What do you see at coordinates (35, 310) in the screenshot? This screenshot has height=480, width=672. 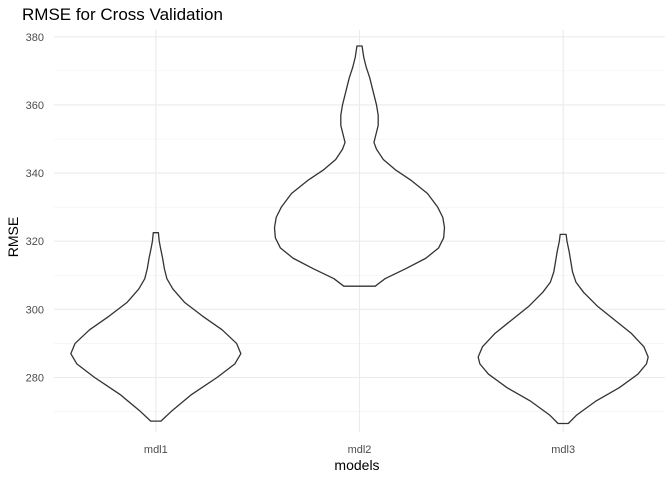 I see `y-tick-label: 300` at bounding box center [35, 310].